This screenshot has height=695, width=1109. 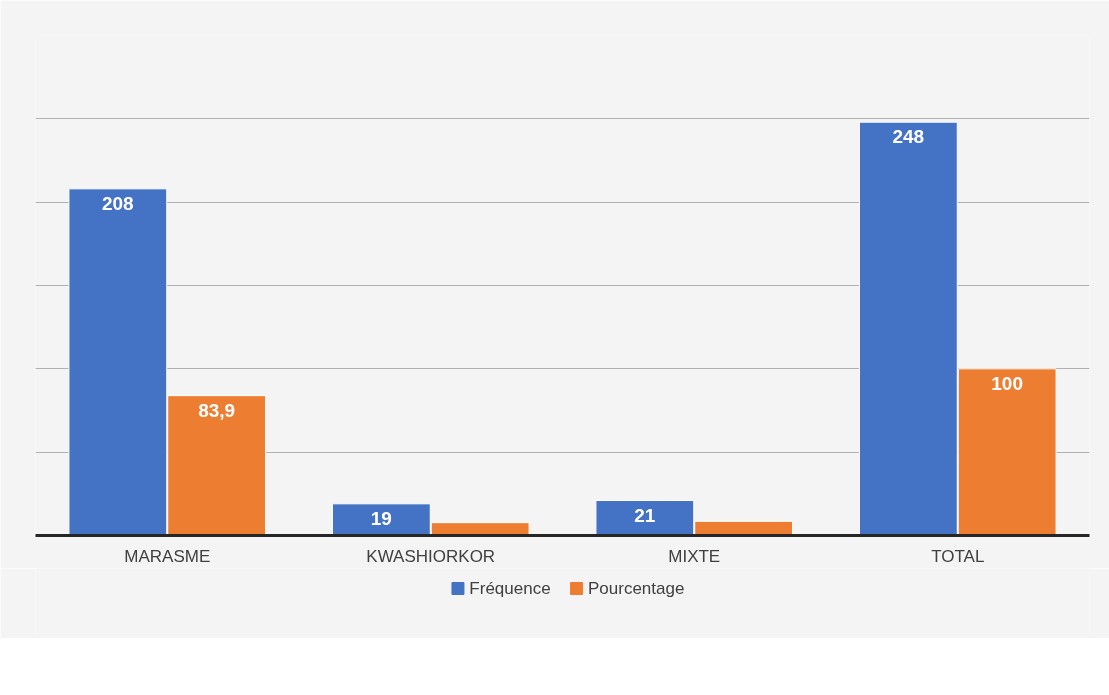 What do you see at coordinates (167, 556) in the screenshot?
I see `x-tick-label: MARASME` at bounding box center [167, 556].